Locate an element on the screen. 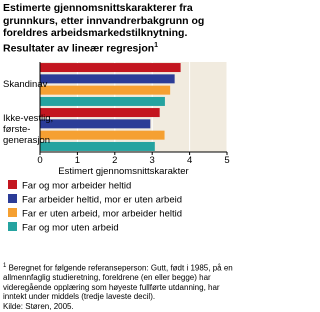  source: Kilde: Støren, 2005. is located at coordinates (38, 307).